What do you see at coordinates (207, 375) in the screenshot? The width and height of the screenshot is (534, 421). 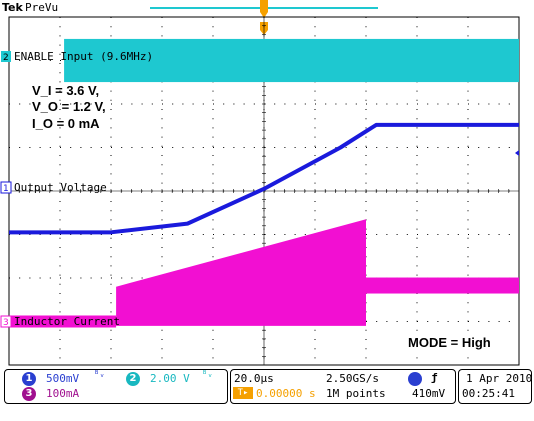 I see `ch2-bw-icon: ᴮᵥ` at bounding box center [207, 375].